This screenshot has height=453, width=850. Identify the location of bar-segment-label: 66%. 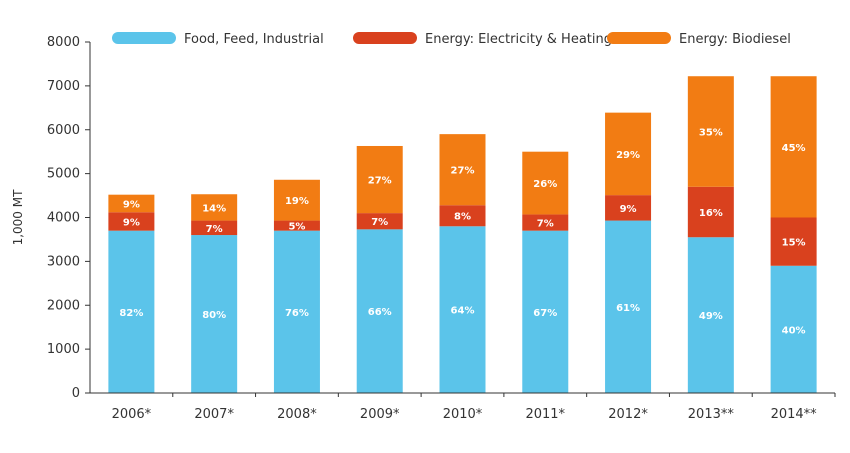
(380, 312).